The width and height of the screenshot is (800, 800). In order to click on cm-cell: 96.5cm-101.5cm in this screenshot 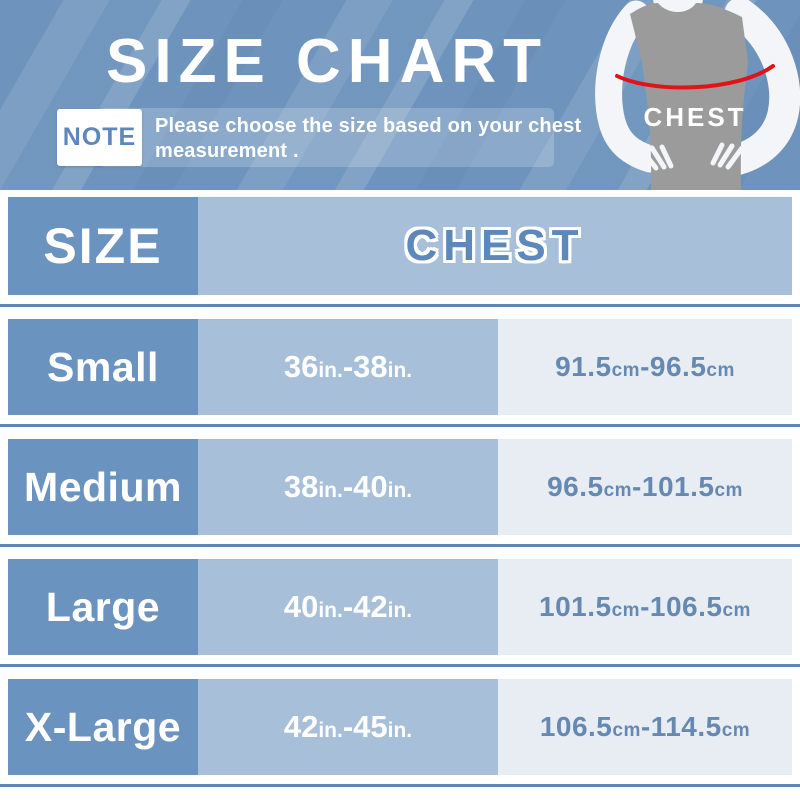, I will do `click(645, 487)`.